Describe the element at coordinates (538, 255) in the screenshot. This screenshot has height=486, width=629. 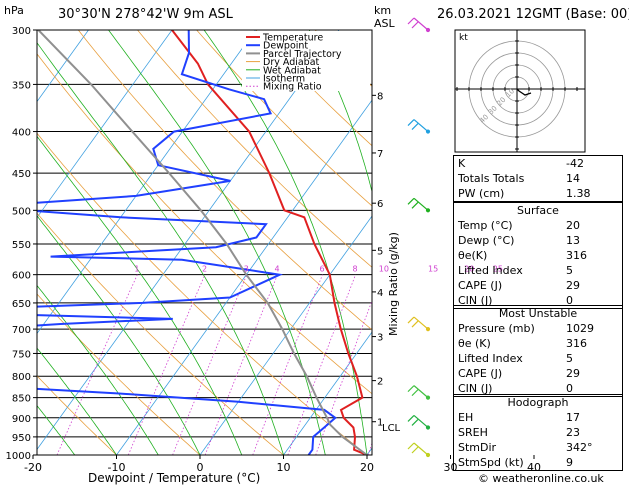
I see `index-row: θe(K) 316` at that location.